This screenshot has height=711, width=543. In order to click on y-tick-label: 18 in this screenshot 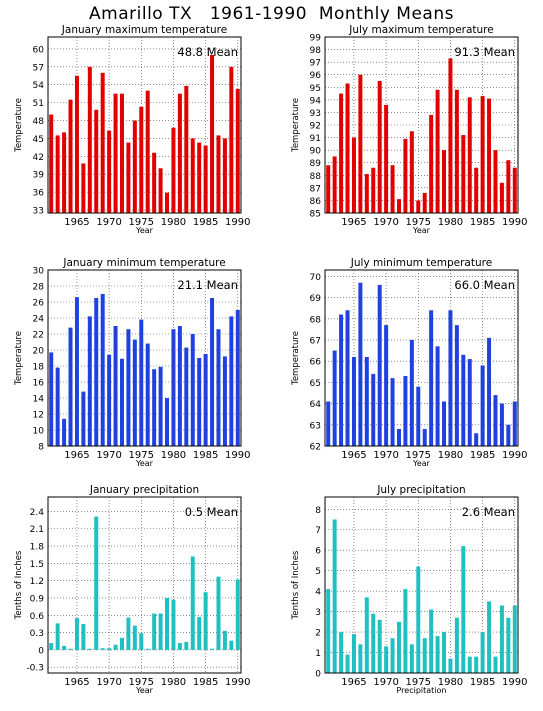, I will do `click(39, 368)`.